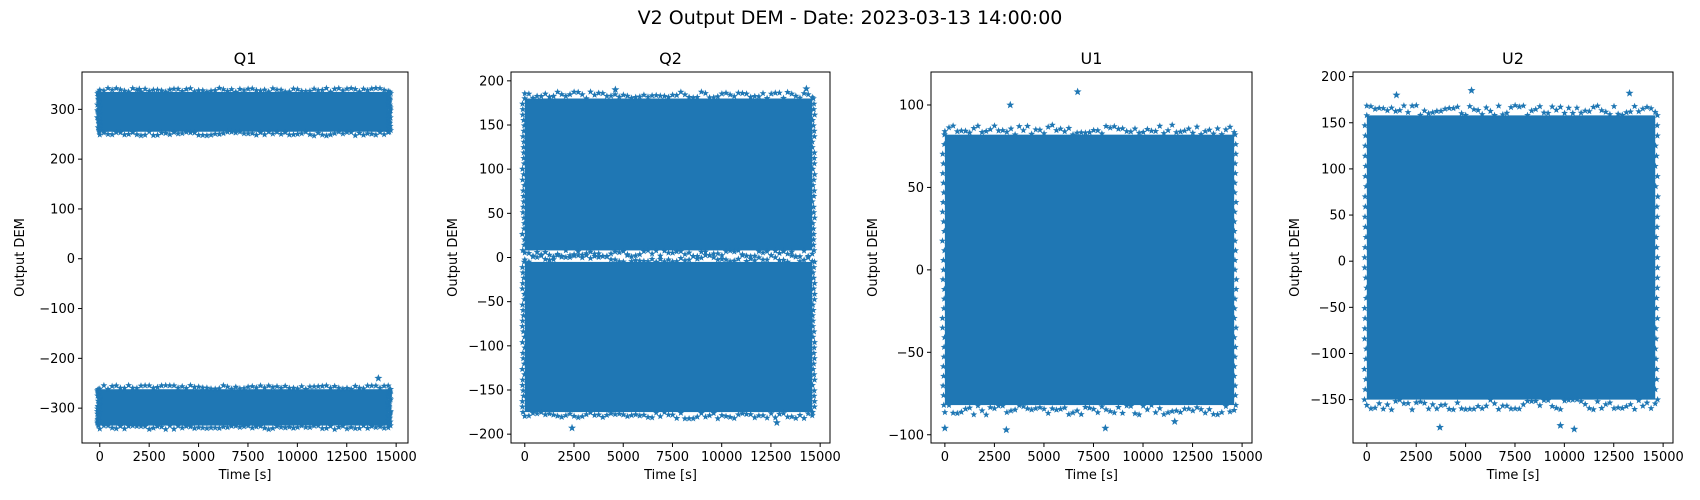 The width and height of the screenshot is (1700, 500). I want to click on x-tick-label: 0, so click(100, 457).